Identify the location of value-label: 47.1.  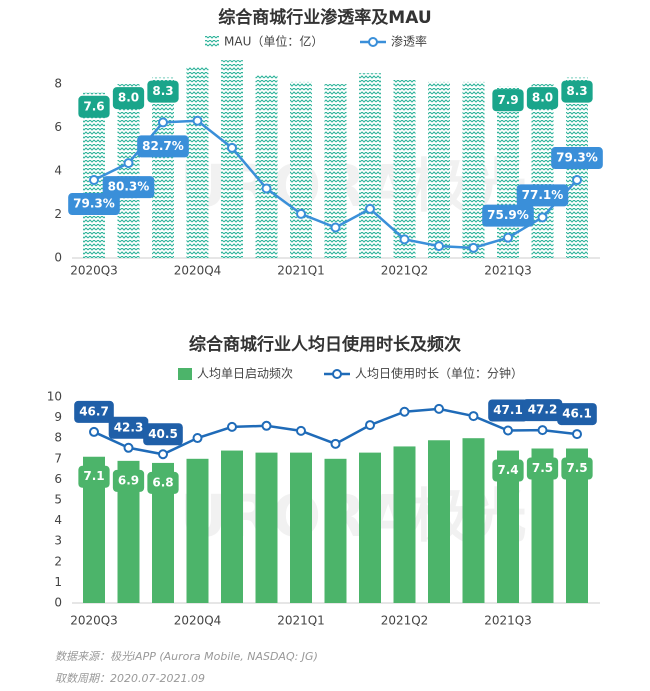
(508, 410).